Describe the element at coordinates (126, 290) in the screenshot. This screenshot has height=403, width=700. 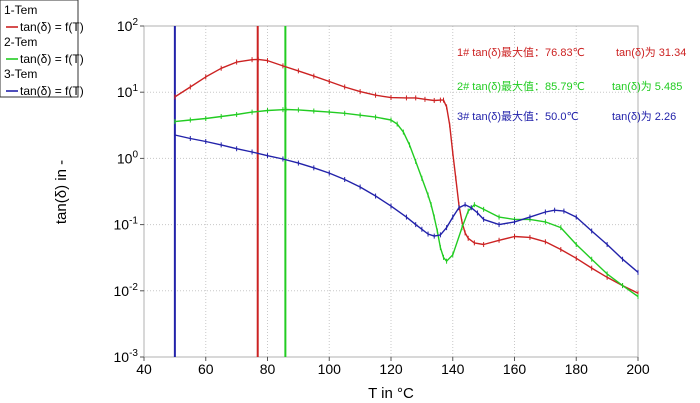
I see `y-tick-label: 10⁻²` at that location.